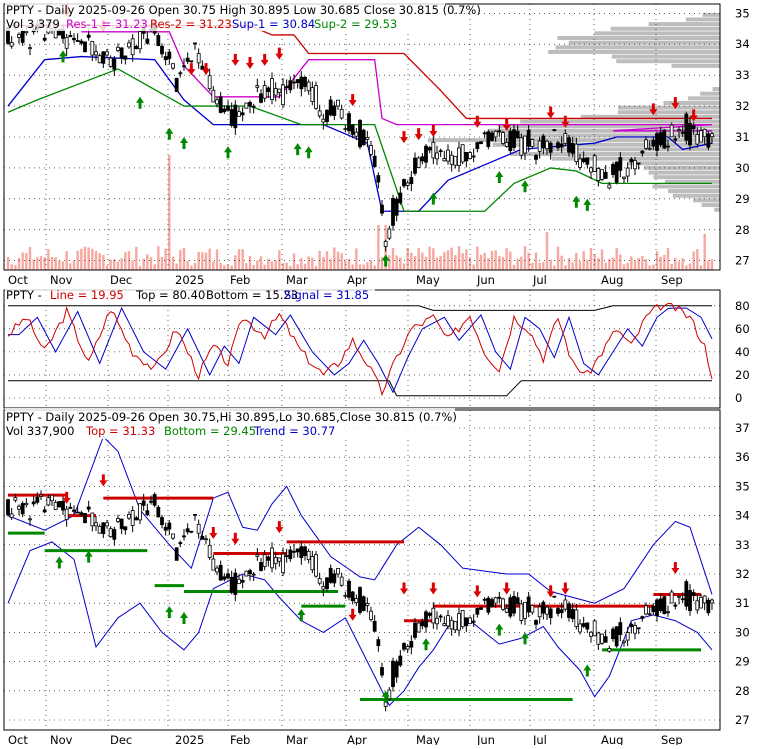  Describe the element at coordinates (18, 280) in the screenshot. I see `month-label: Oct` at that location.